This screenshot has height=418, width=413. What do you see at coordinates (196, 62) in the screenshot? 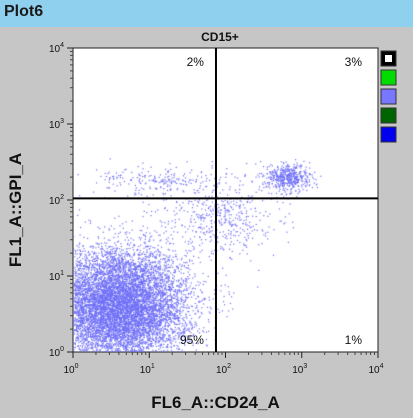
I see `quadrant-label-top-left: 2%` at bounding box center [196, 62].